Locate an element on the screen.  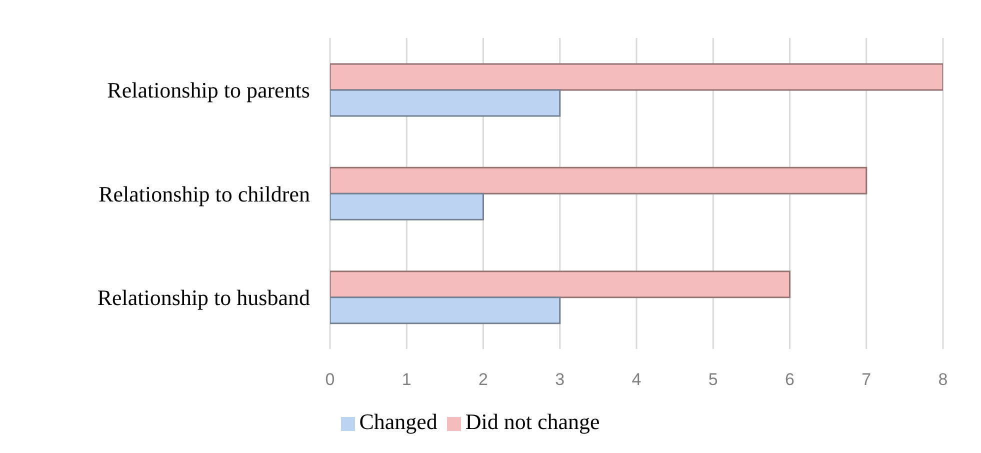
y-tick-label: Relationship to husband is located at coordinates (203, 297).